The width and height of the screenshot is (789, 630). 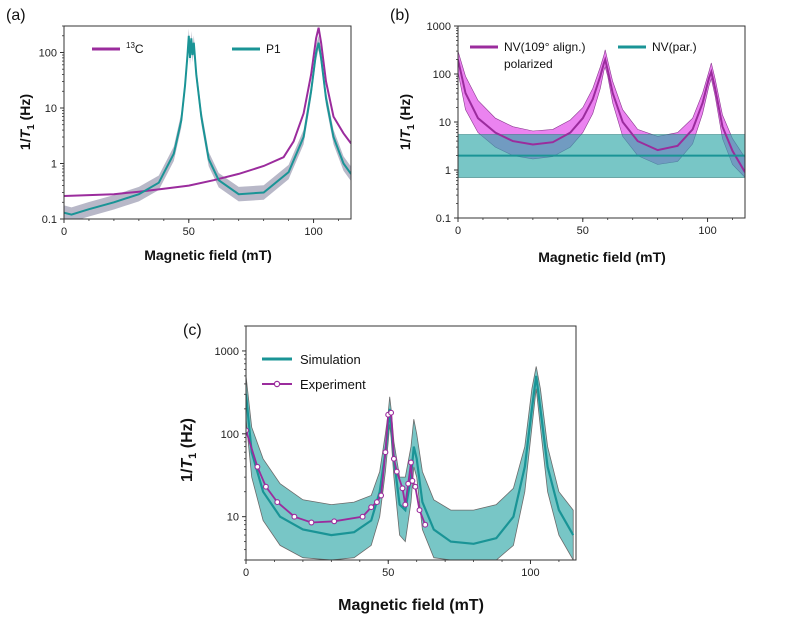 What do you see at coordinates (330, 359) in the screenshot?
I see `legend-c-sim-label: Simulation` at bounding box center [330, 359].